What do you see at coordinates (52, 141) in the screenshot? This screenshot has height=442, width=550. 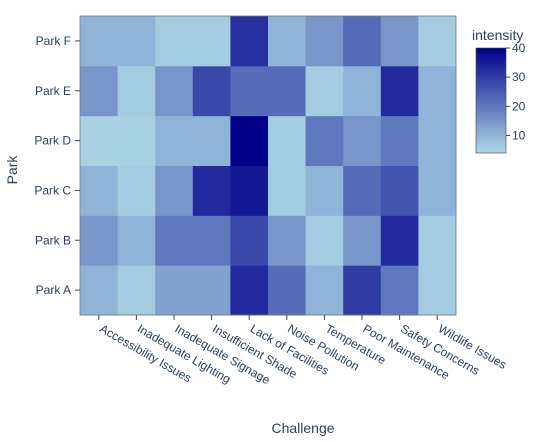 I see `y-tick-label: Park D` at bounding box center [52, 141].